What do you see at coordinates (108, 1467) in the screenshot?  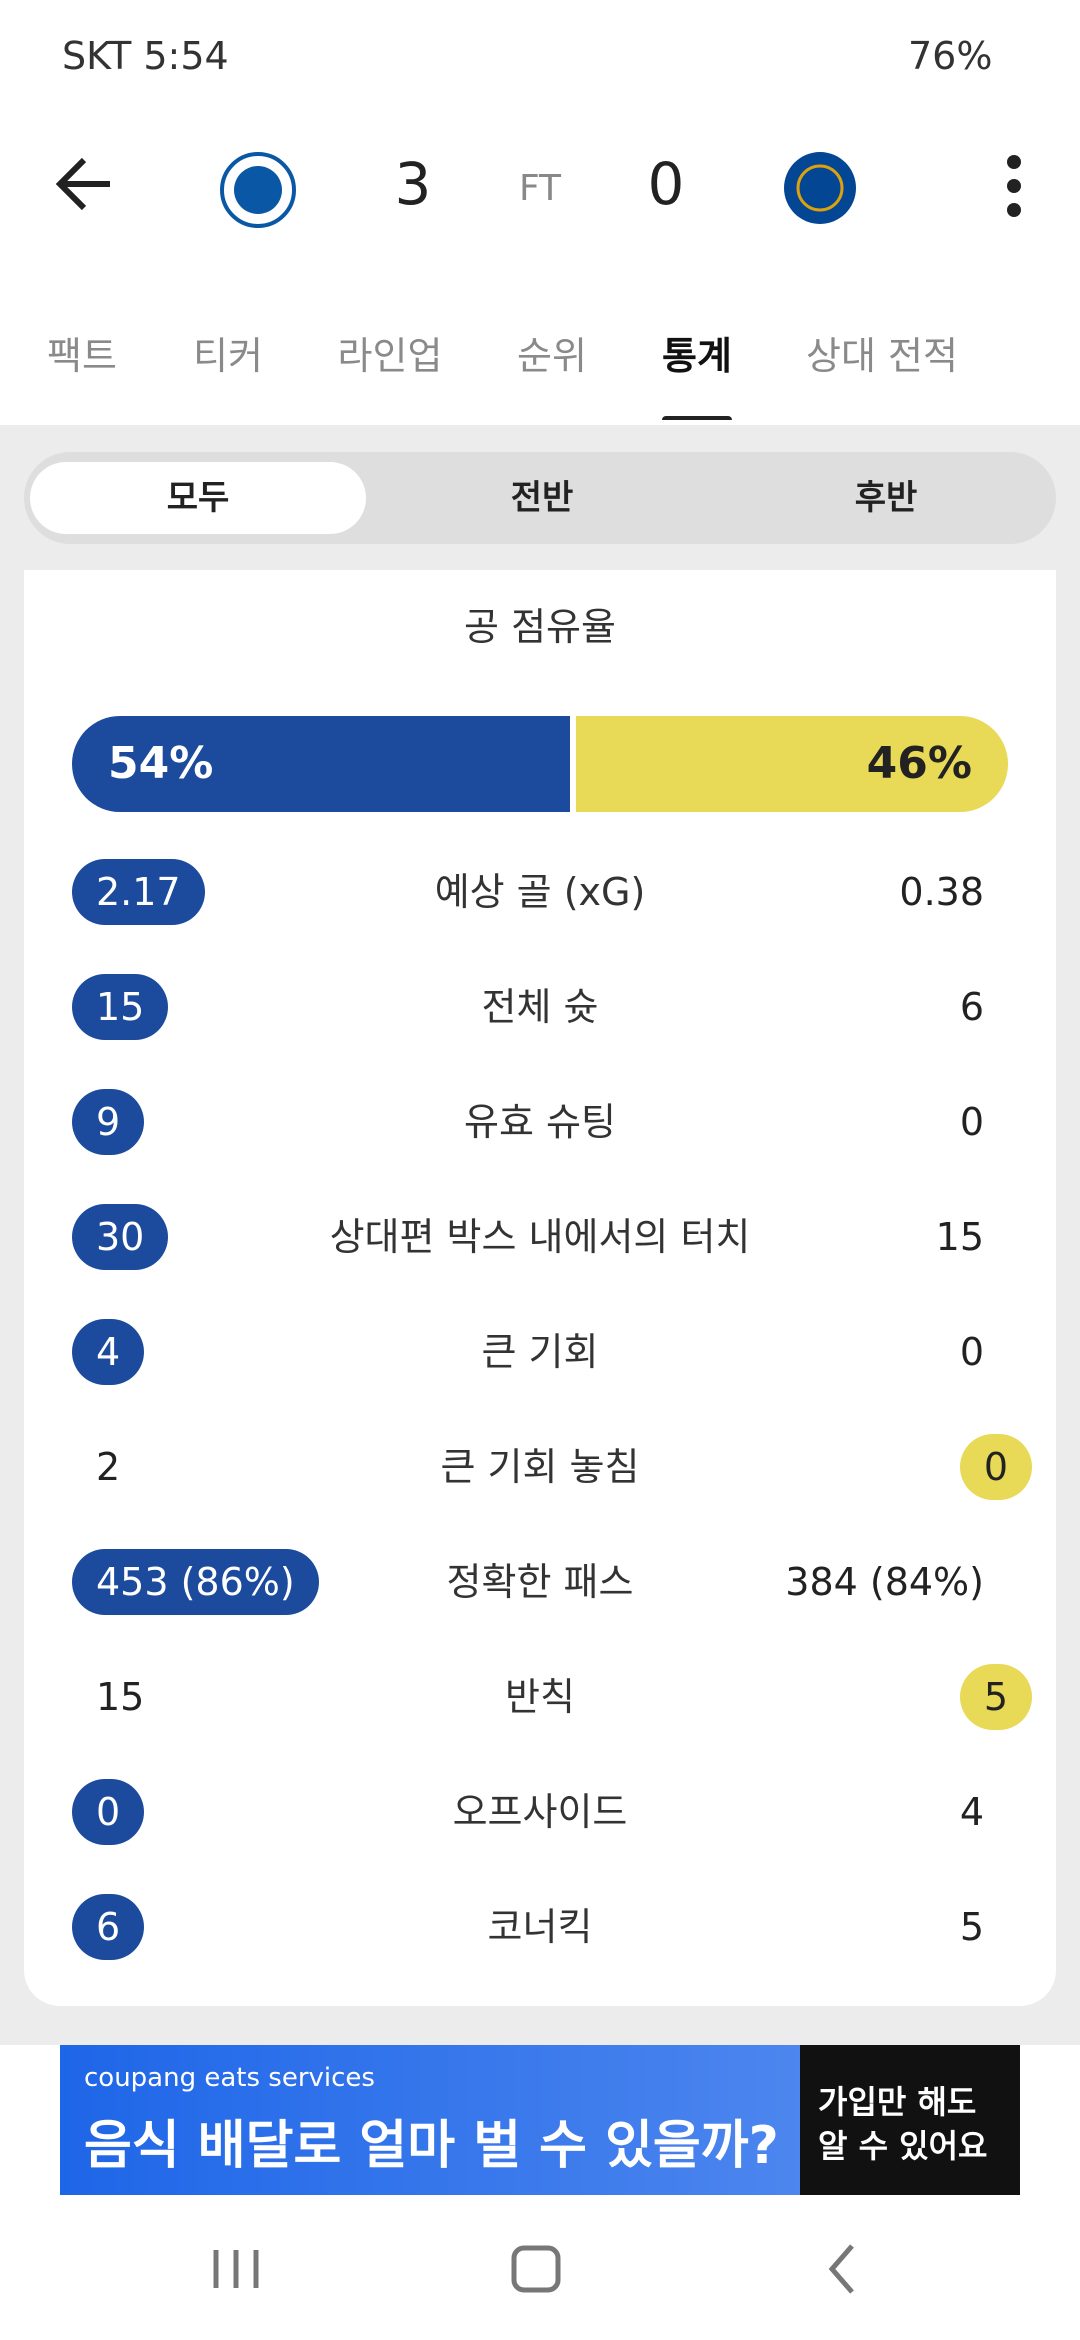 I see `home-value: 2` at bounding box center [108, 1467].